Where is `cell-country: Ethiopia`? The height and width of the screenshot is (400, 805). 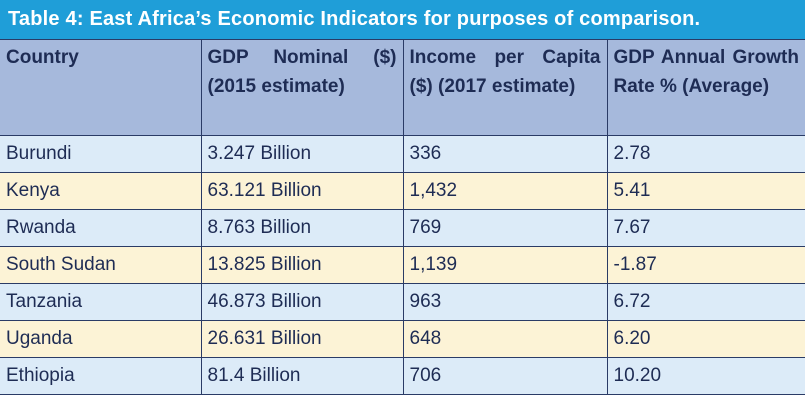 cell-country: Ethiopia is located at coordinates (101, 376).